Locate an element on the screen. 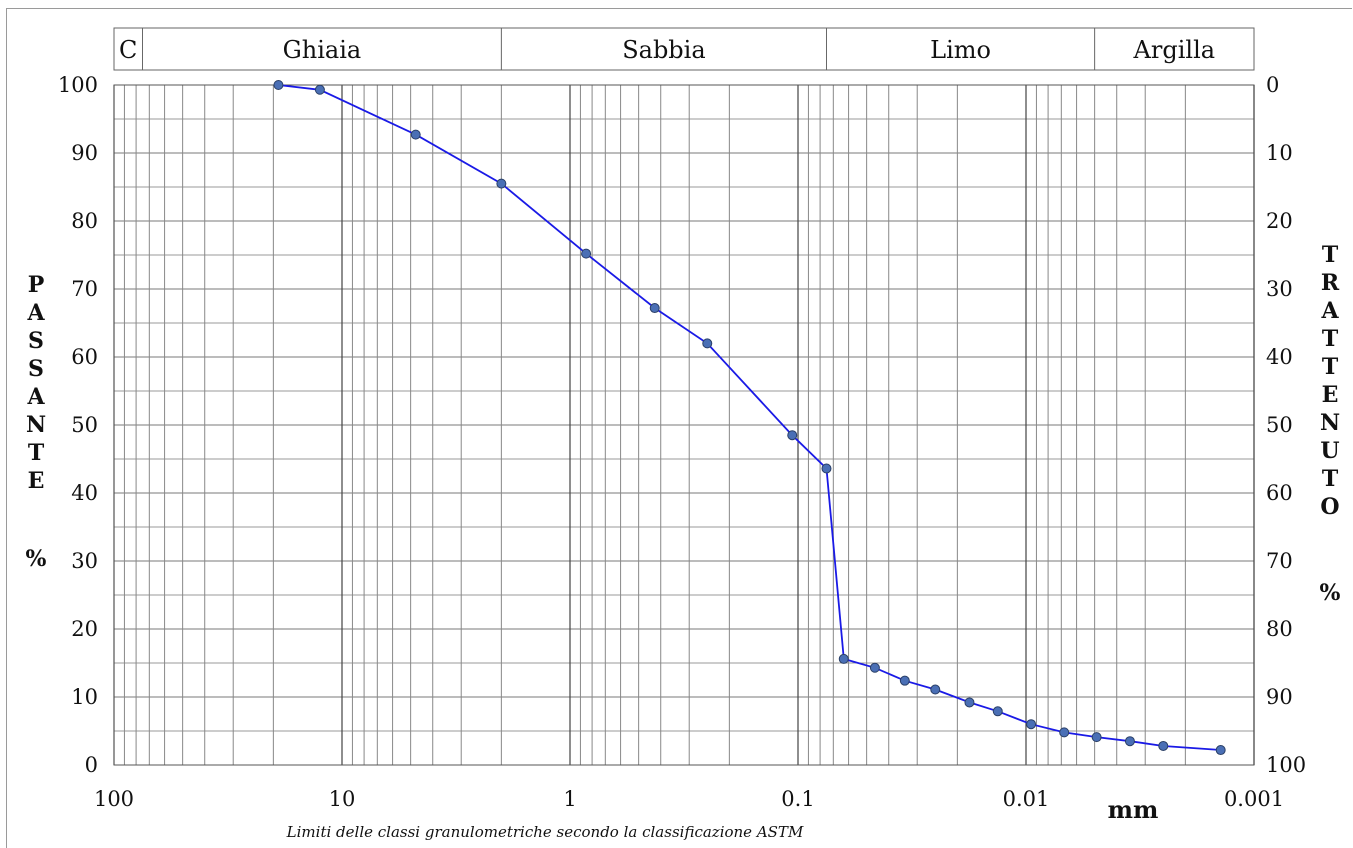  y-axis-right-label: T R A T T E N U T O % is located at coordinates (1330, 424).